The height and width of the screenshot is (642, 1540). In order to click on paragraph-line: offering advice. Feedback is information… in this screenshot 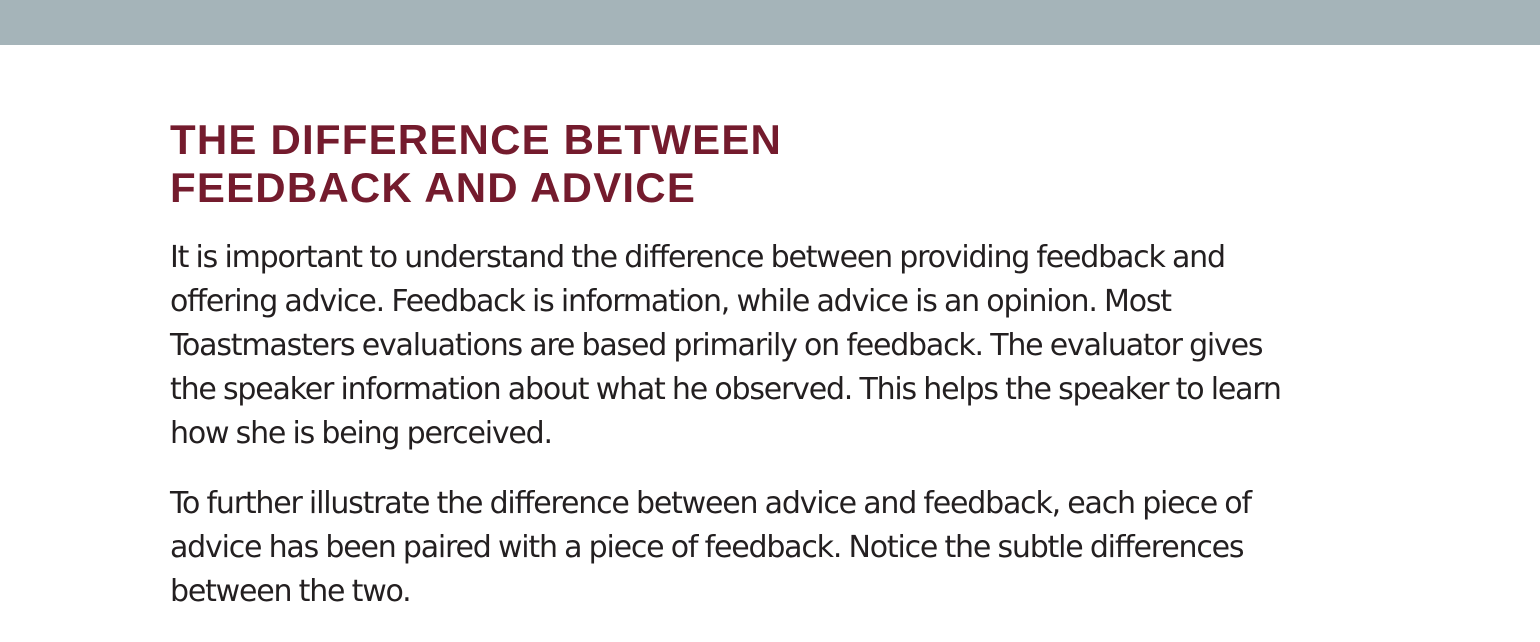, I will do `click(671, 301)`.